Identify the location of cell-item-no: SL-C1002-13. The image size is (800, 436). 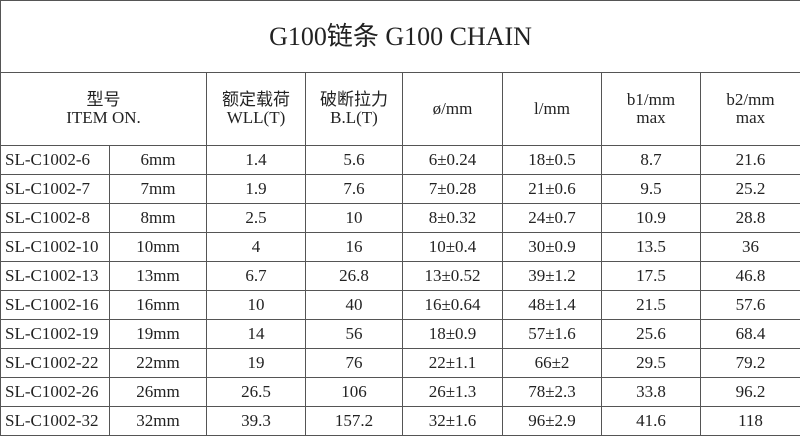
(55, 276).